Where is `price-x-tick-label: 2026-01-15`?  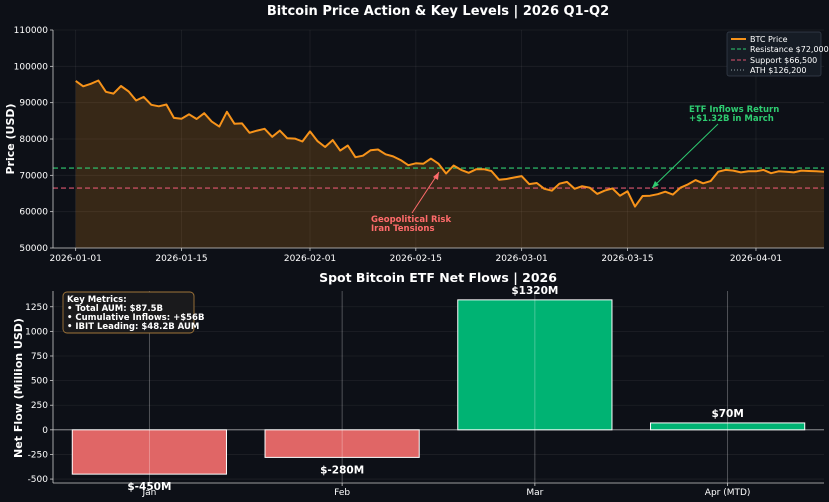 price-x-tick-label: 2026-01-15 is located at coordinates (181, 259).